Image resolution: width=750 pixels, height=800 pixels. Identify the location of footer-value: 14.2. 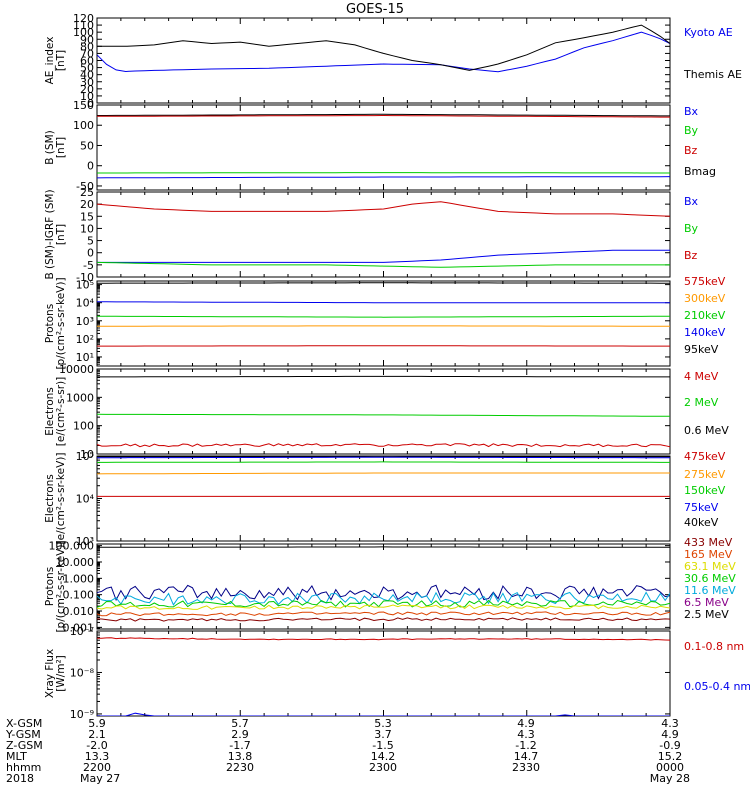
(383, 756).